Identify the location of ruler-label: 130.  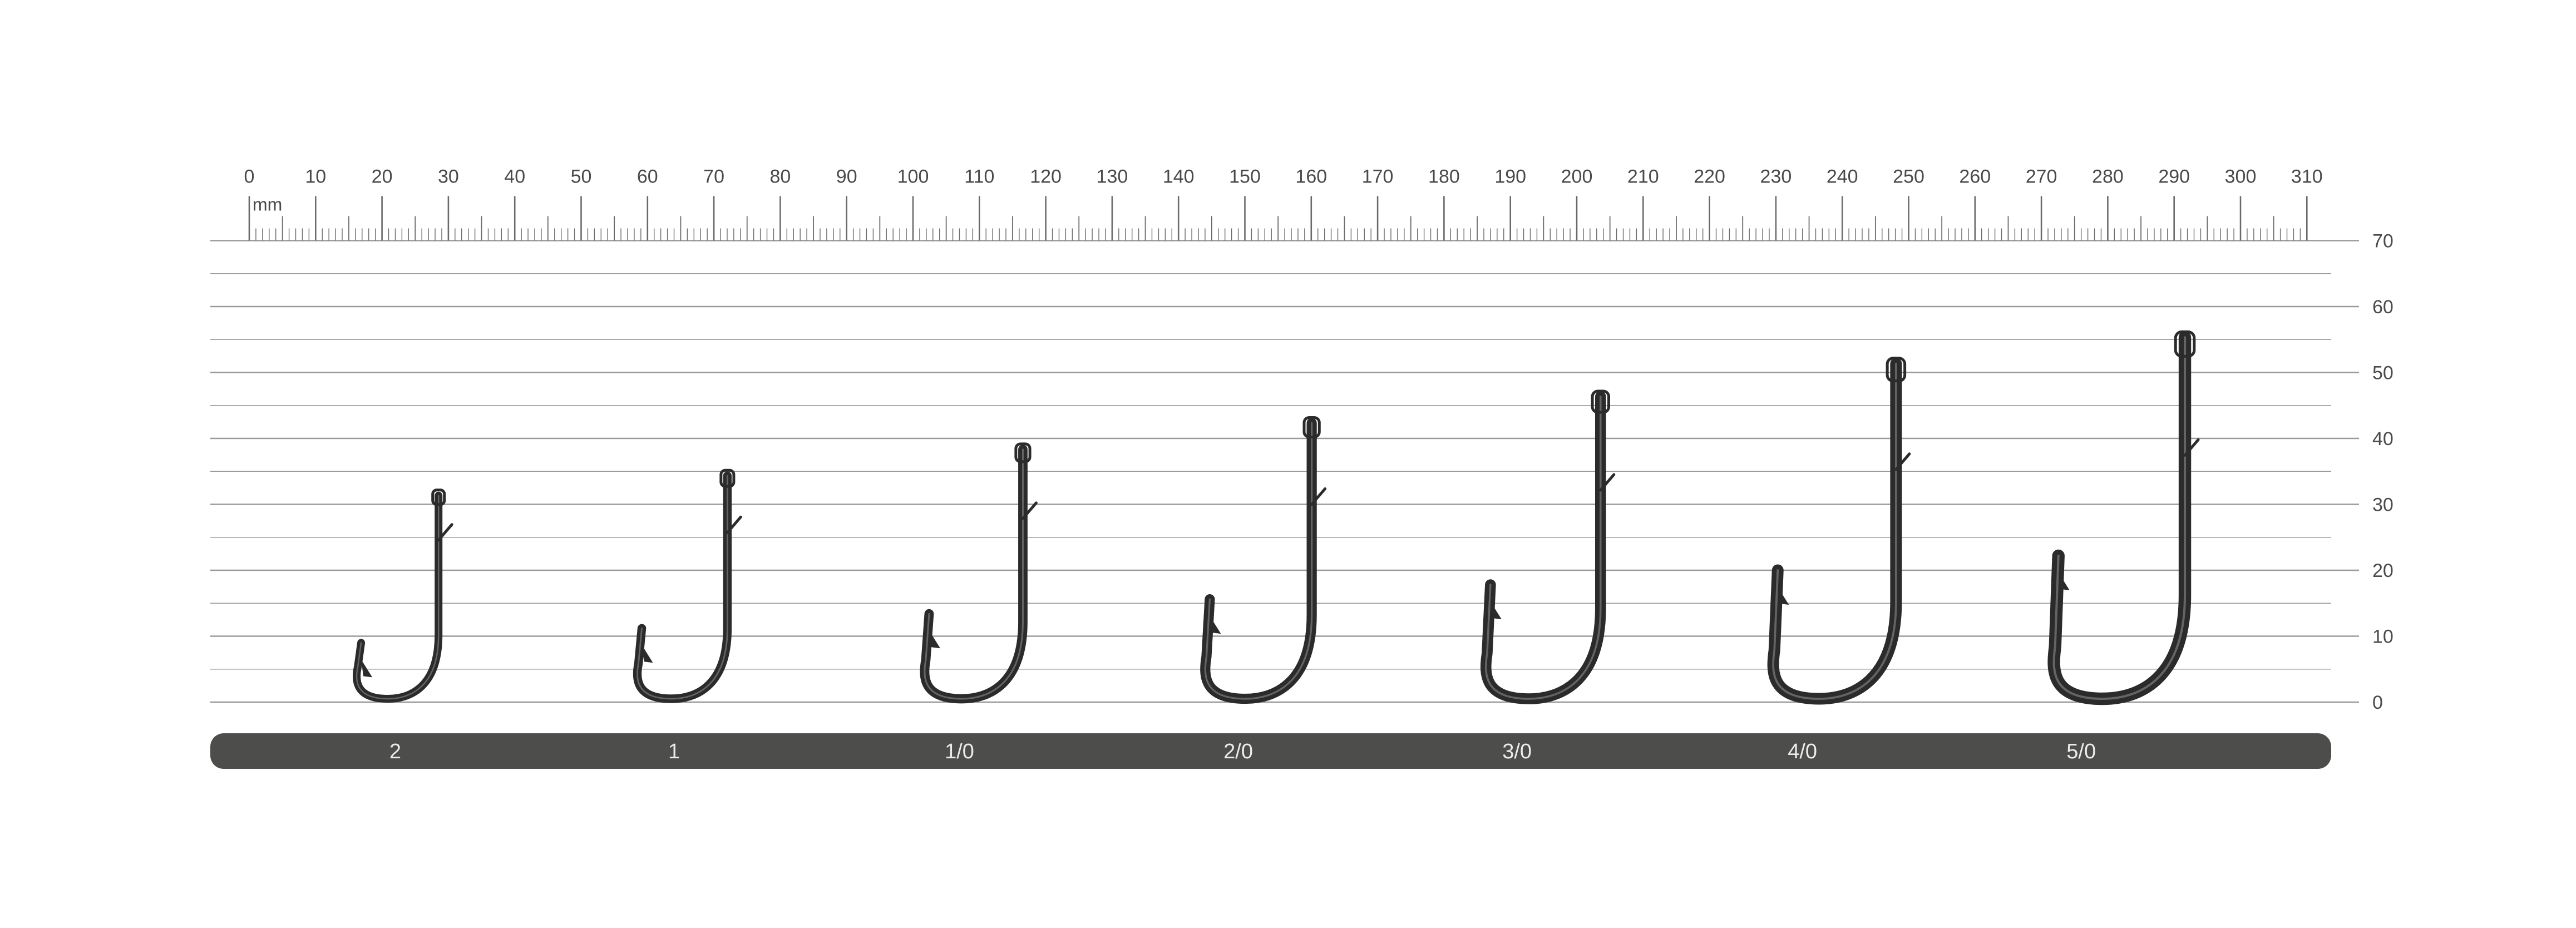
(1112, 176).